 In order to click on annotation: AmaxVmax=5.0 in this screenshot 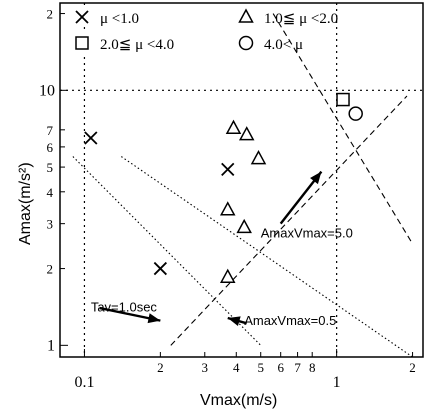, I will do `click(307, 205)`.